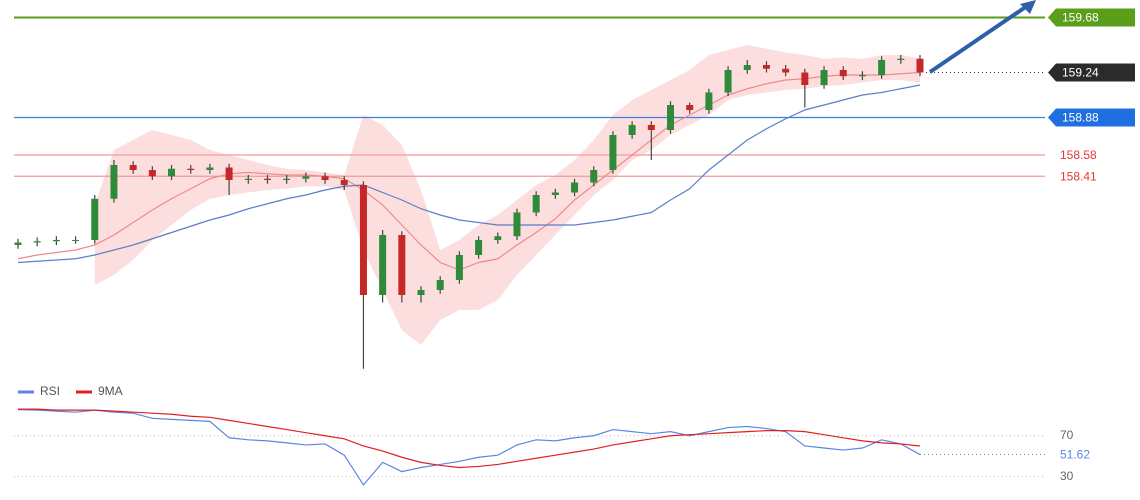 This screenshot has width=1140, height=500. What do you see at coordinates (1080, 18) in the screenshot?
I see `price-label: 159.68` at bounding box center [1080, 18].